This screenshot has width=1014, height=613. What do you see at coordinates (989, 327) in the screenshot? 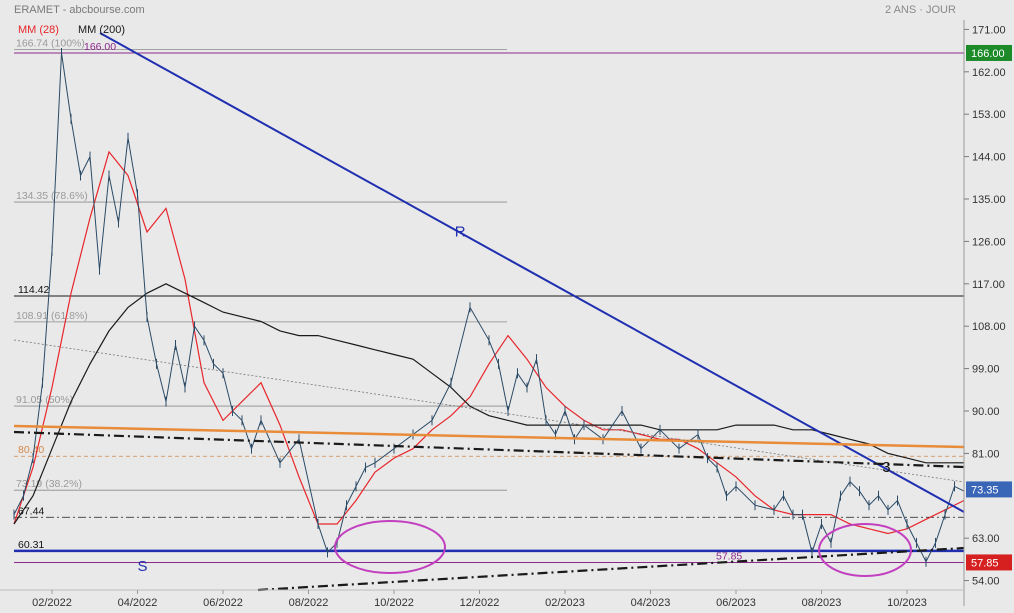
I see `y-tick-label: 108.00` at bounding box center [989, 327].